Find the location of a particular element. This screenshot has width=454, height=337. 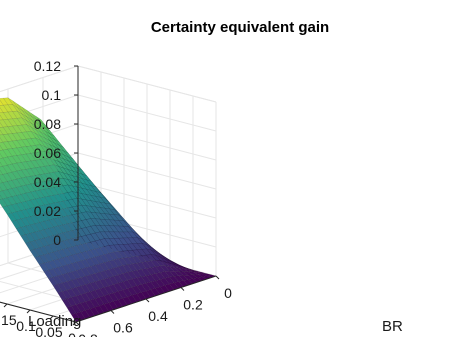

x-axis-label: BR is located at coordinates (392, 326).